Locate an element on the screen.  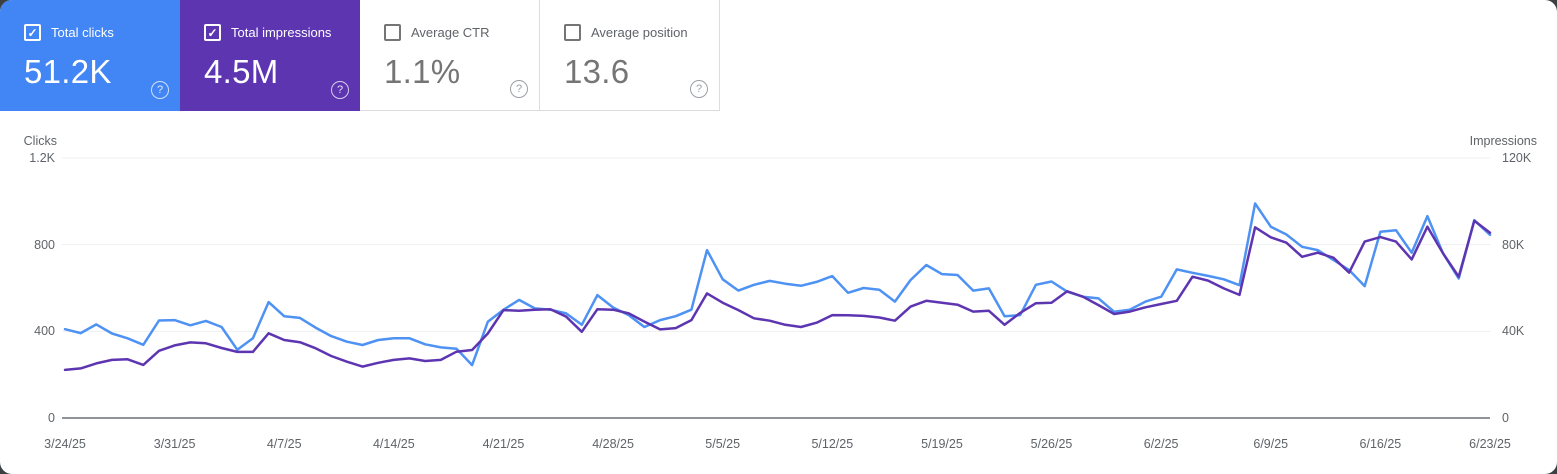
axis-tick: 5/12/25 is located at coordinates (832, 444).